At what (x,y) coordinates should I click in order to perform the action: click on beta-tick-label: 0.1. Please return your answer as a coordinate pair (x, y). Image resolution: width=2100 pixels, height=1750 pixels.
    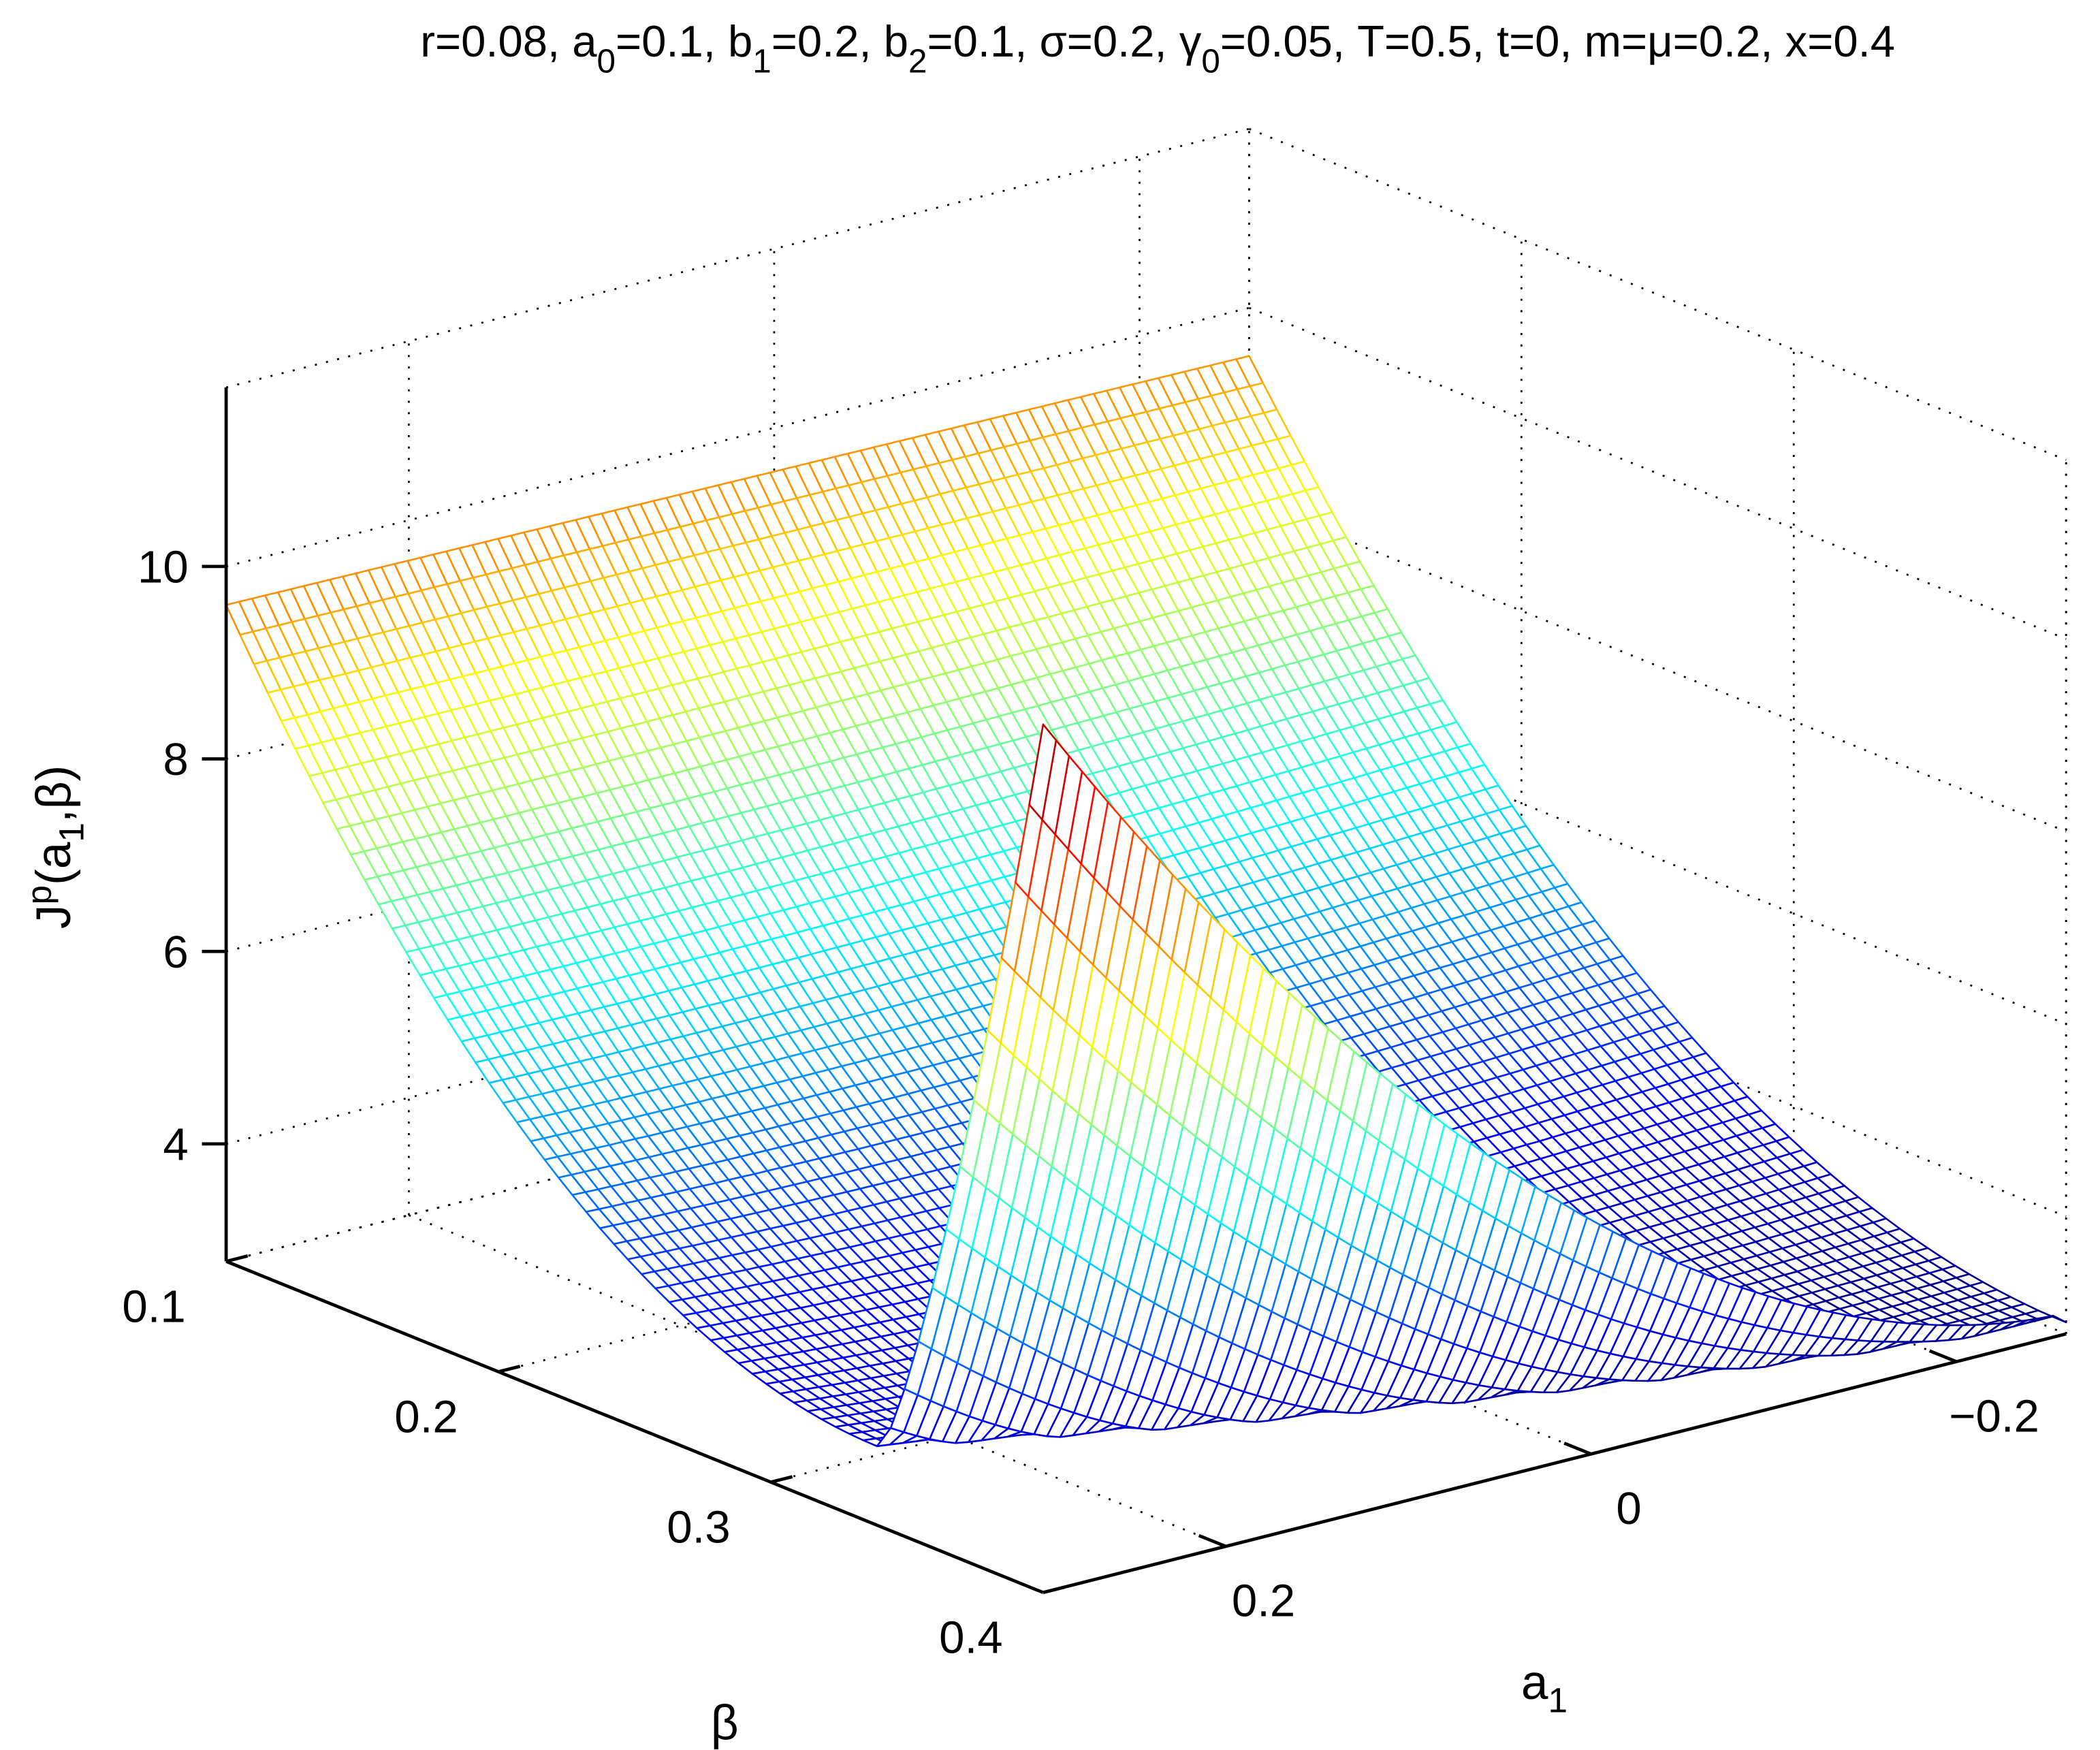
    Looking at the image, I should click on (153, 1307).